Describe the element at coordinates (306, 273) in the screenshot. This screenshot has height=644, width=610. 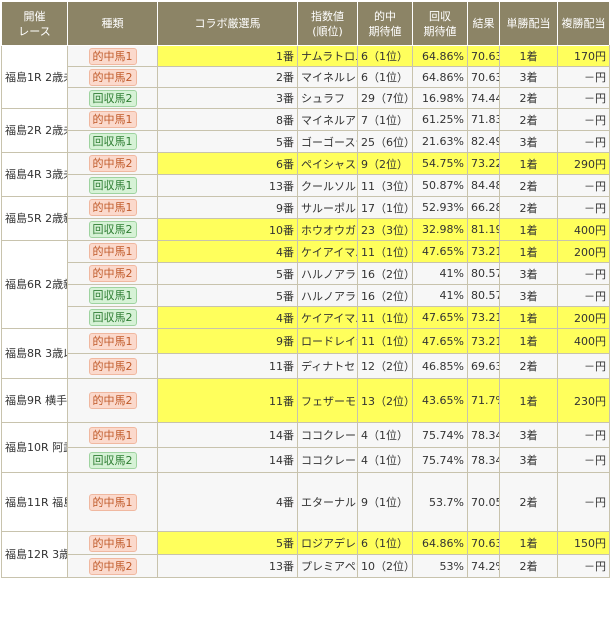
I see `table-row: 的中馬25番ハルノアラシ16（2位）41%80.57%3着－円140円` at that location.